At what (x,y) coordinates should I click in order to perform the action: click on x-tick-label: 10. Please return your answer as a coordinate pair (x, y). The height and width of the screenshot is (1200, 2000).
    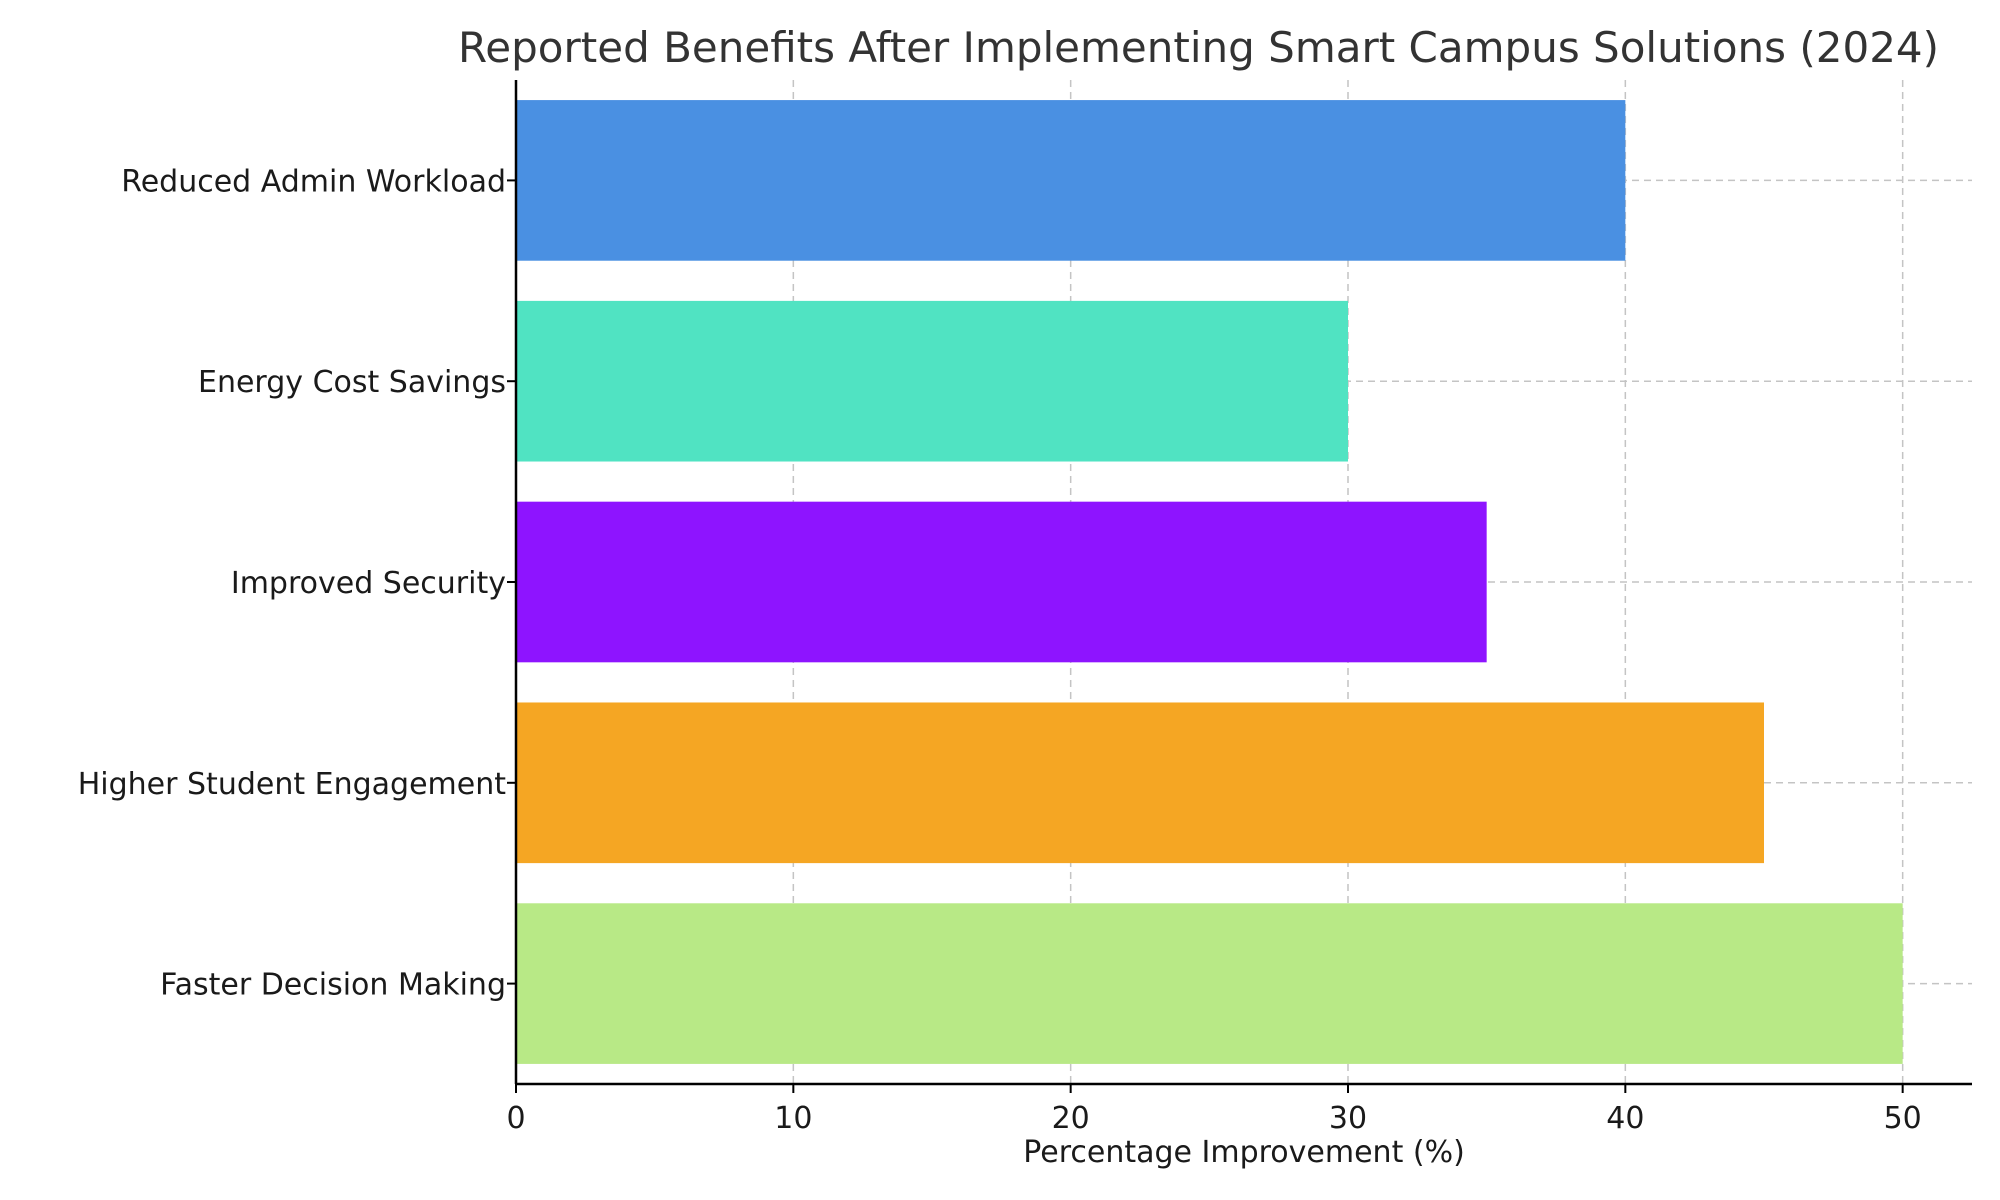
    Looking at the image, I should click on (793, 1118).